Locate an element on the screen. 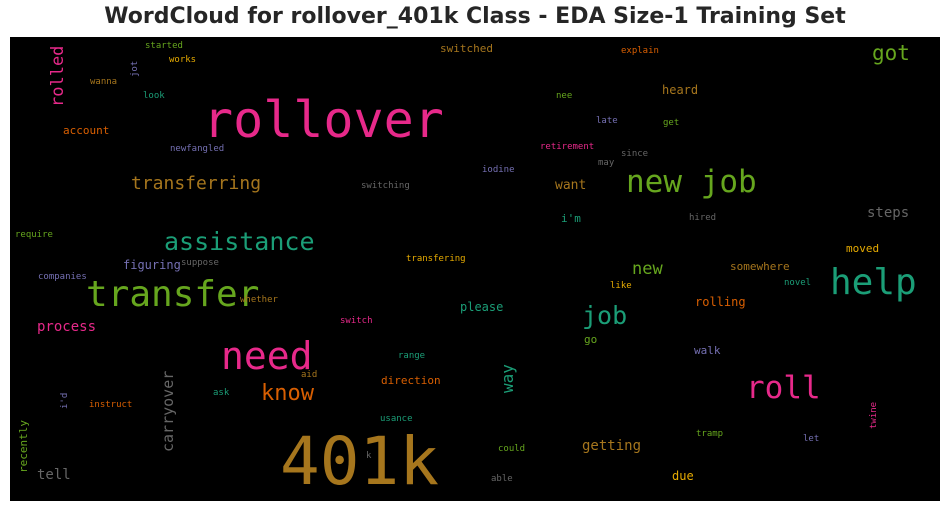  word-switching: switching is located at coordinates (385, 186).